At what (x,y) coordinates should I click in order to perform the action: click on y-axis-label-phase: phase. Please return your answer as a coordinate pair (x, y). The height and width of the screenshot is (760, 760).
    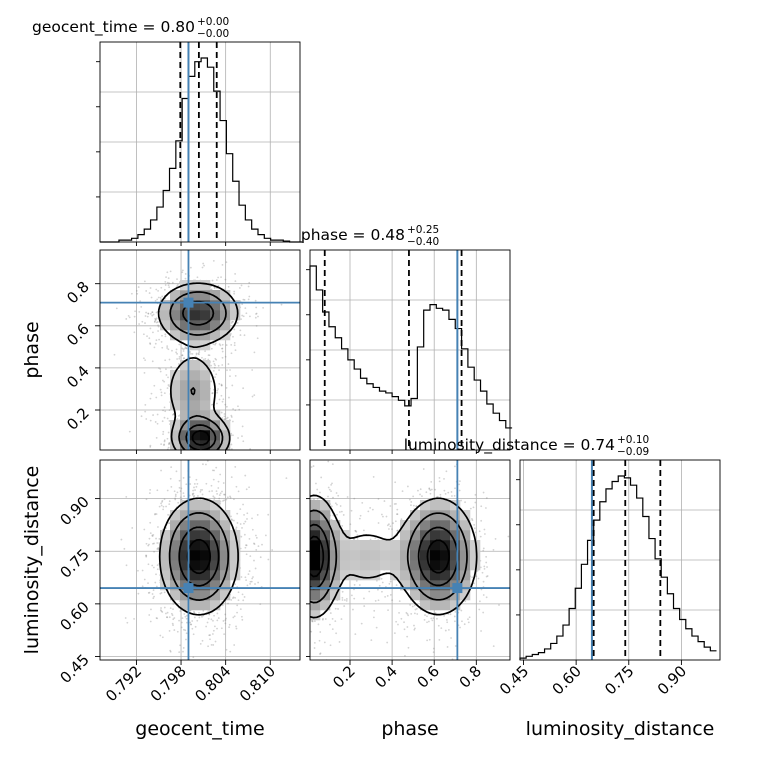
    Looking at the image, I should click on (32, 349).